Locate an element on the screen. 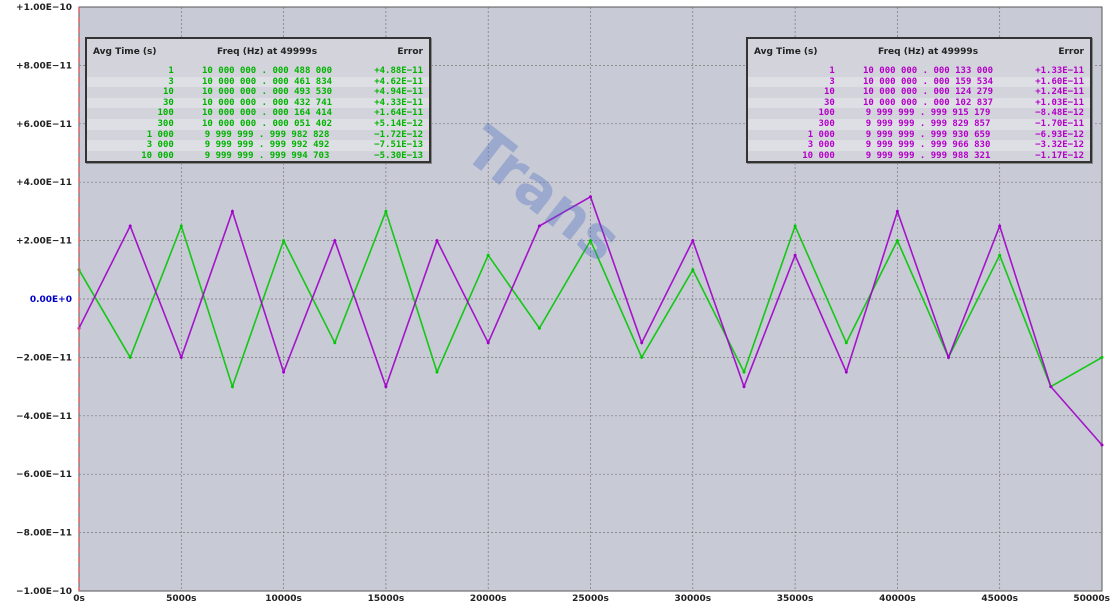 This screenshot has width=1115, height=604. error-cell: +1.33E−11 is located at coordinates (1059, 71).